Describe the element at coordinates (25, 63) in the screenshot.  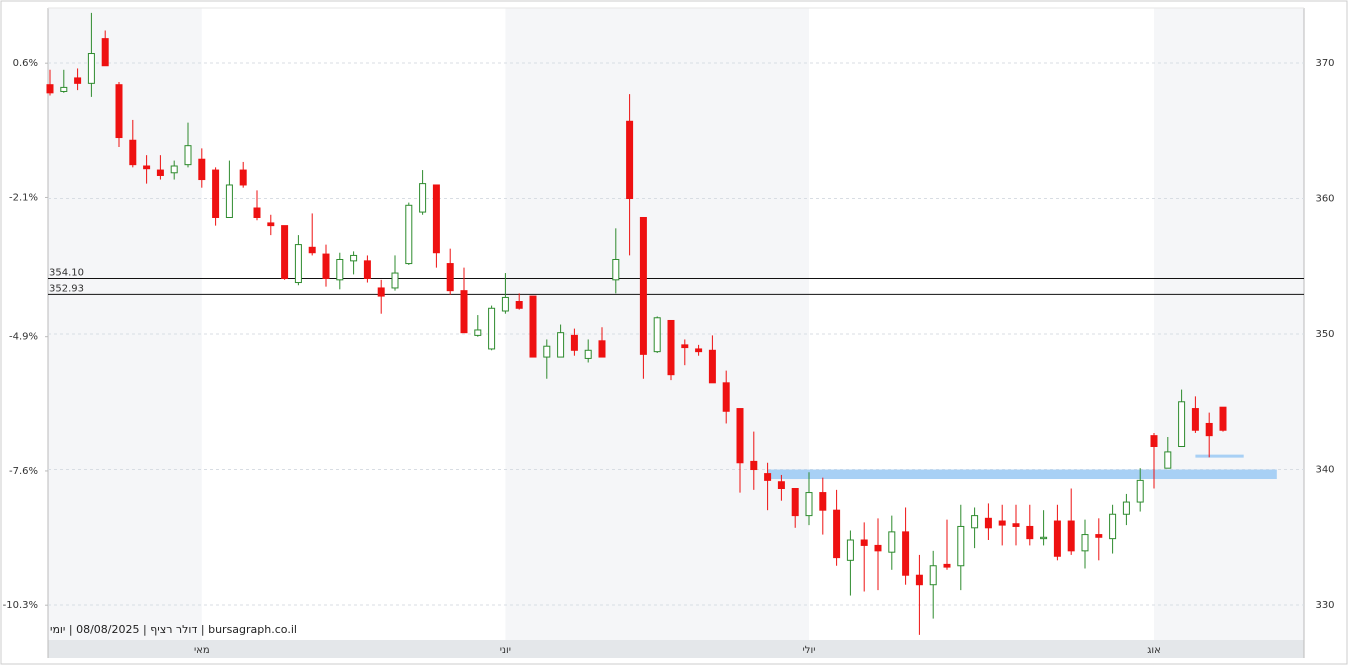
I see `y2-tick-label: 0.6%` at that location.